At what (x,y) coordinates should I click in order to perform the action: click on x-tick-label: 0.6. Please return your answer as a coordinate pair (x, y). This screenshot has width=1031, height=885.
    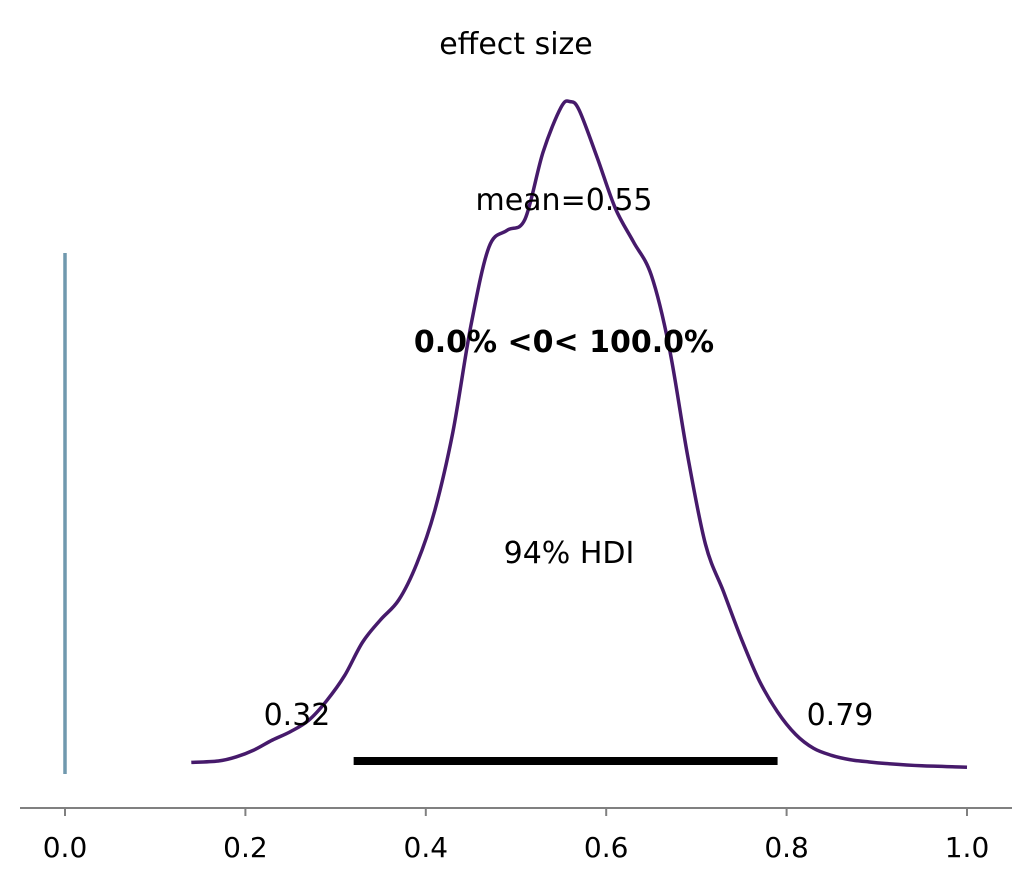
    Looking at the image, I should click on (606, 847).